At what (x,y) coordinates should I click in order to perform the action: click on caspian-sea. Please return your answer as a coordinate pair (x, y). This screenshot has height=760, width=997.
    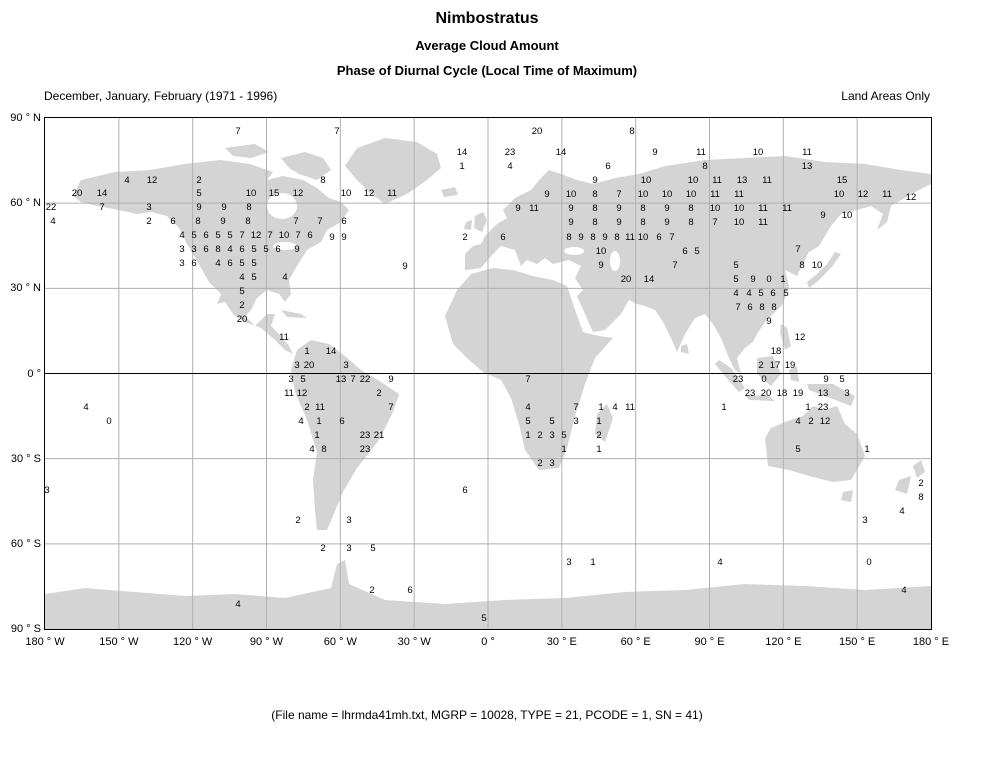
    Looking at the image, I should click on (615, 261).